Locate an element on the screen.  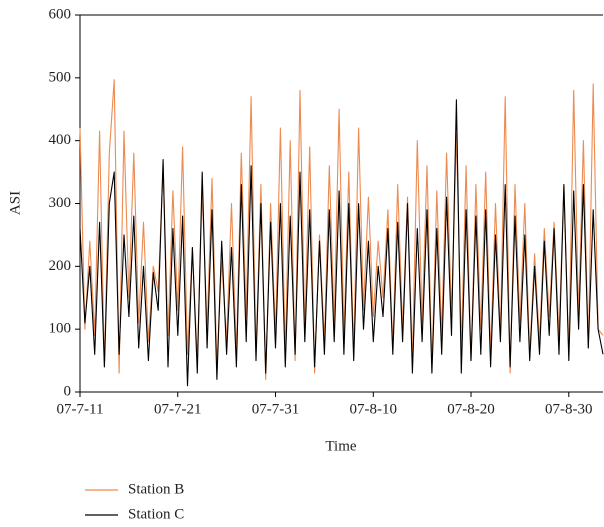
y-tick-label: 200 is located at coordinates (60, 266).